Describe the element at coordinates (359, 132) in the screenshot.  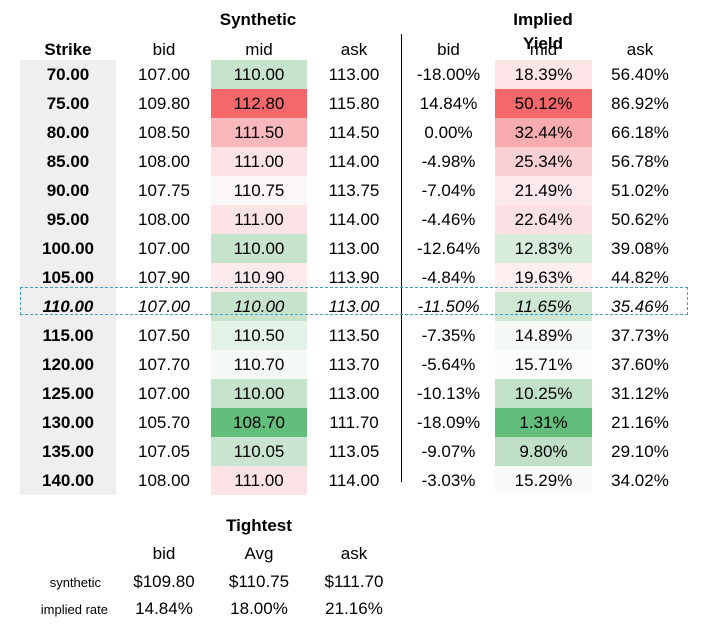
I see `table-row: 80.00 108.50 111.50 114.50 0.00% 32.44% 66.18%` at that location.